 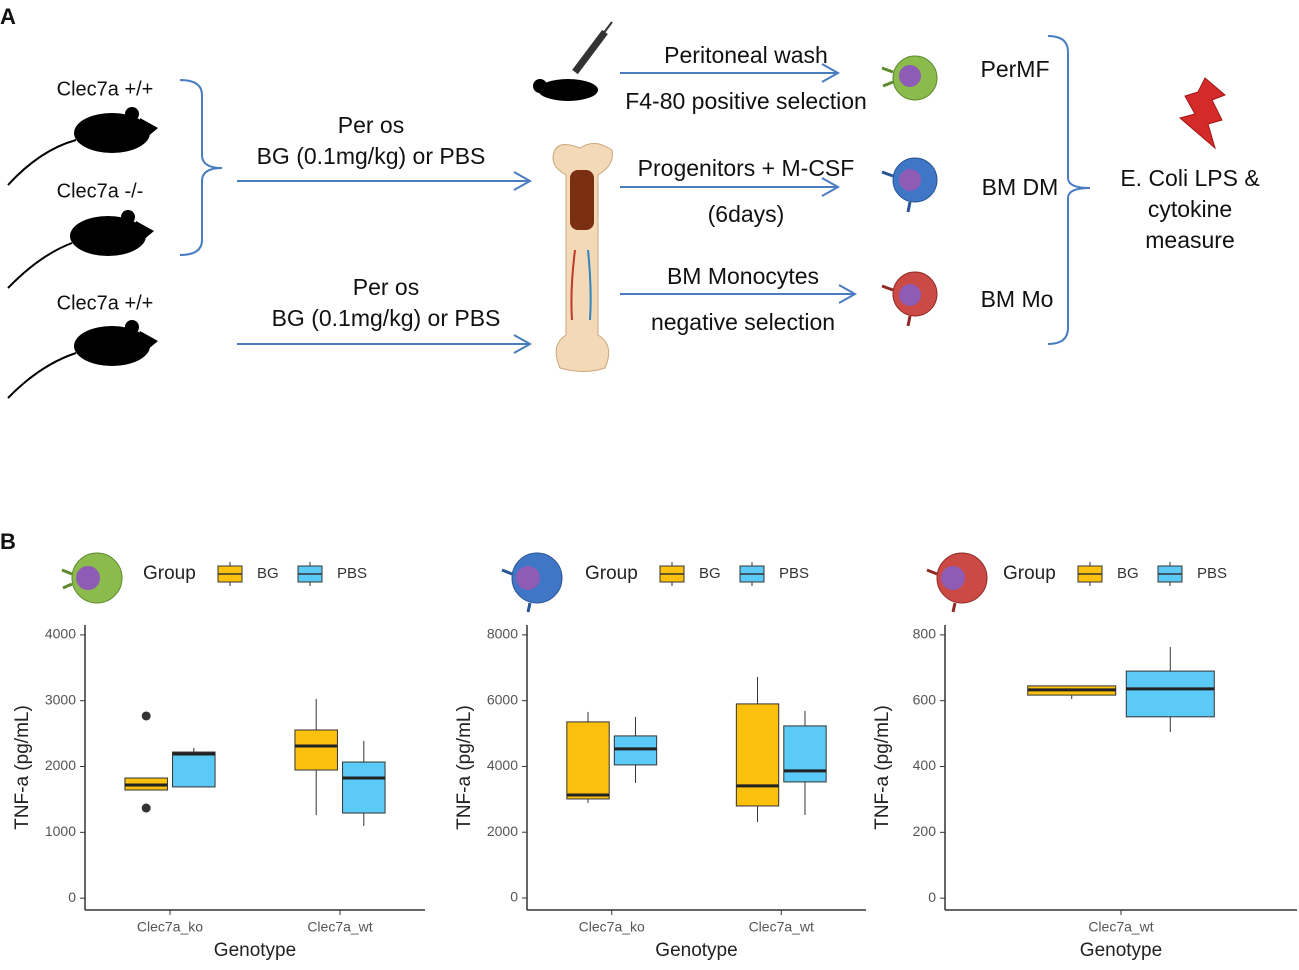 What do you see at coordinates (582, 257) in the screenshot?
I see `bone` at bounding box center [582, 257].